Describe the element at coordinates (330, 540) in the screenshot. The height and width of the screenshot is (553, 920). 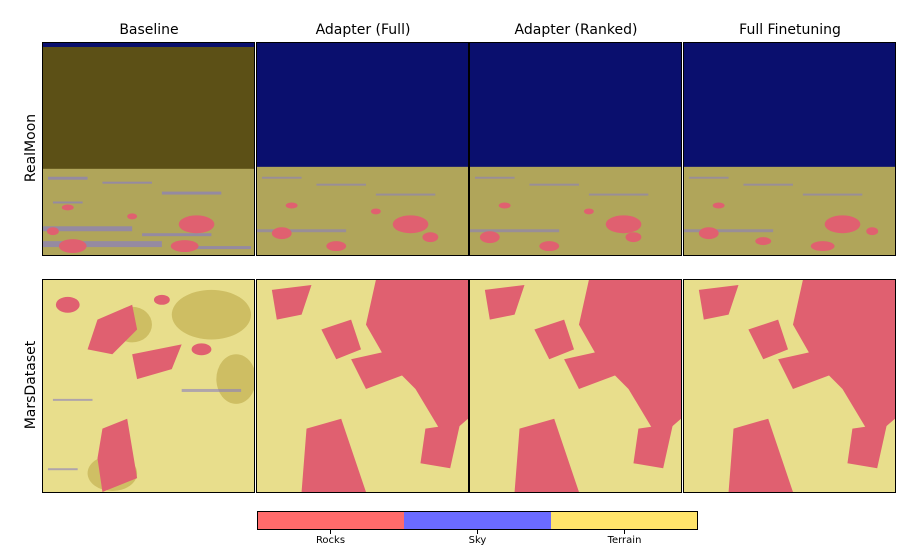
I see `legend-label-rocks: Rocks` at that location.